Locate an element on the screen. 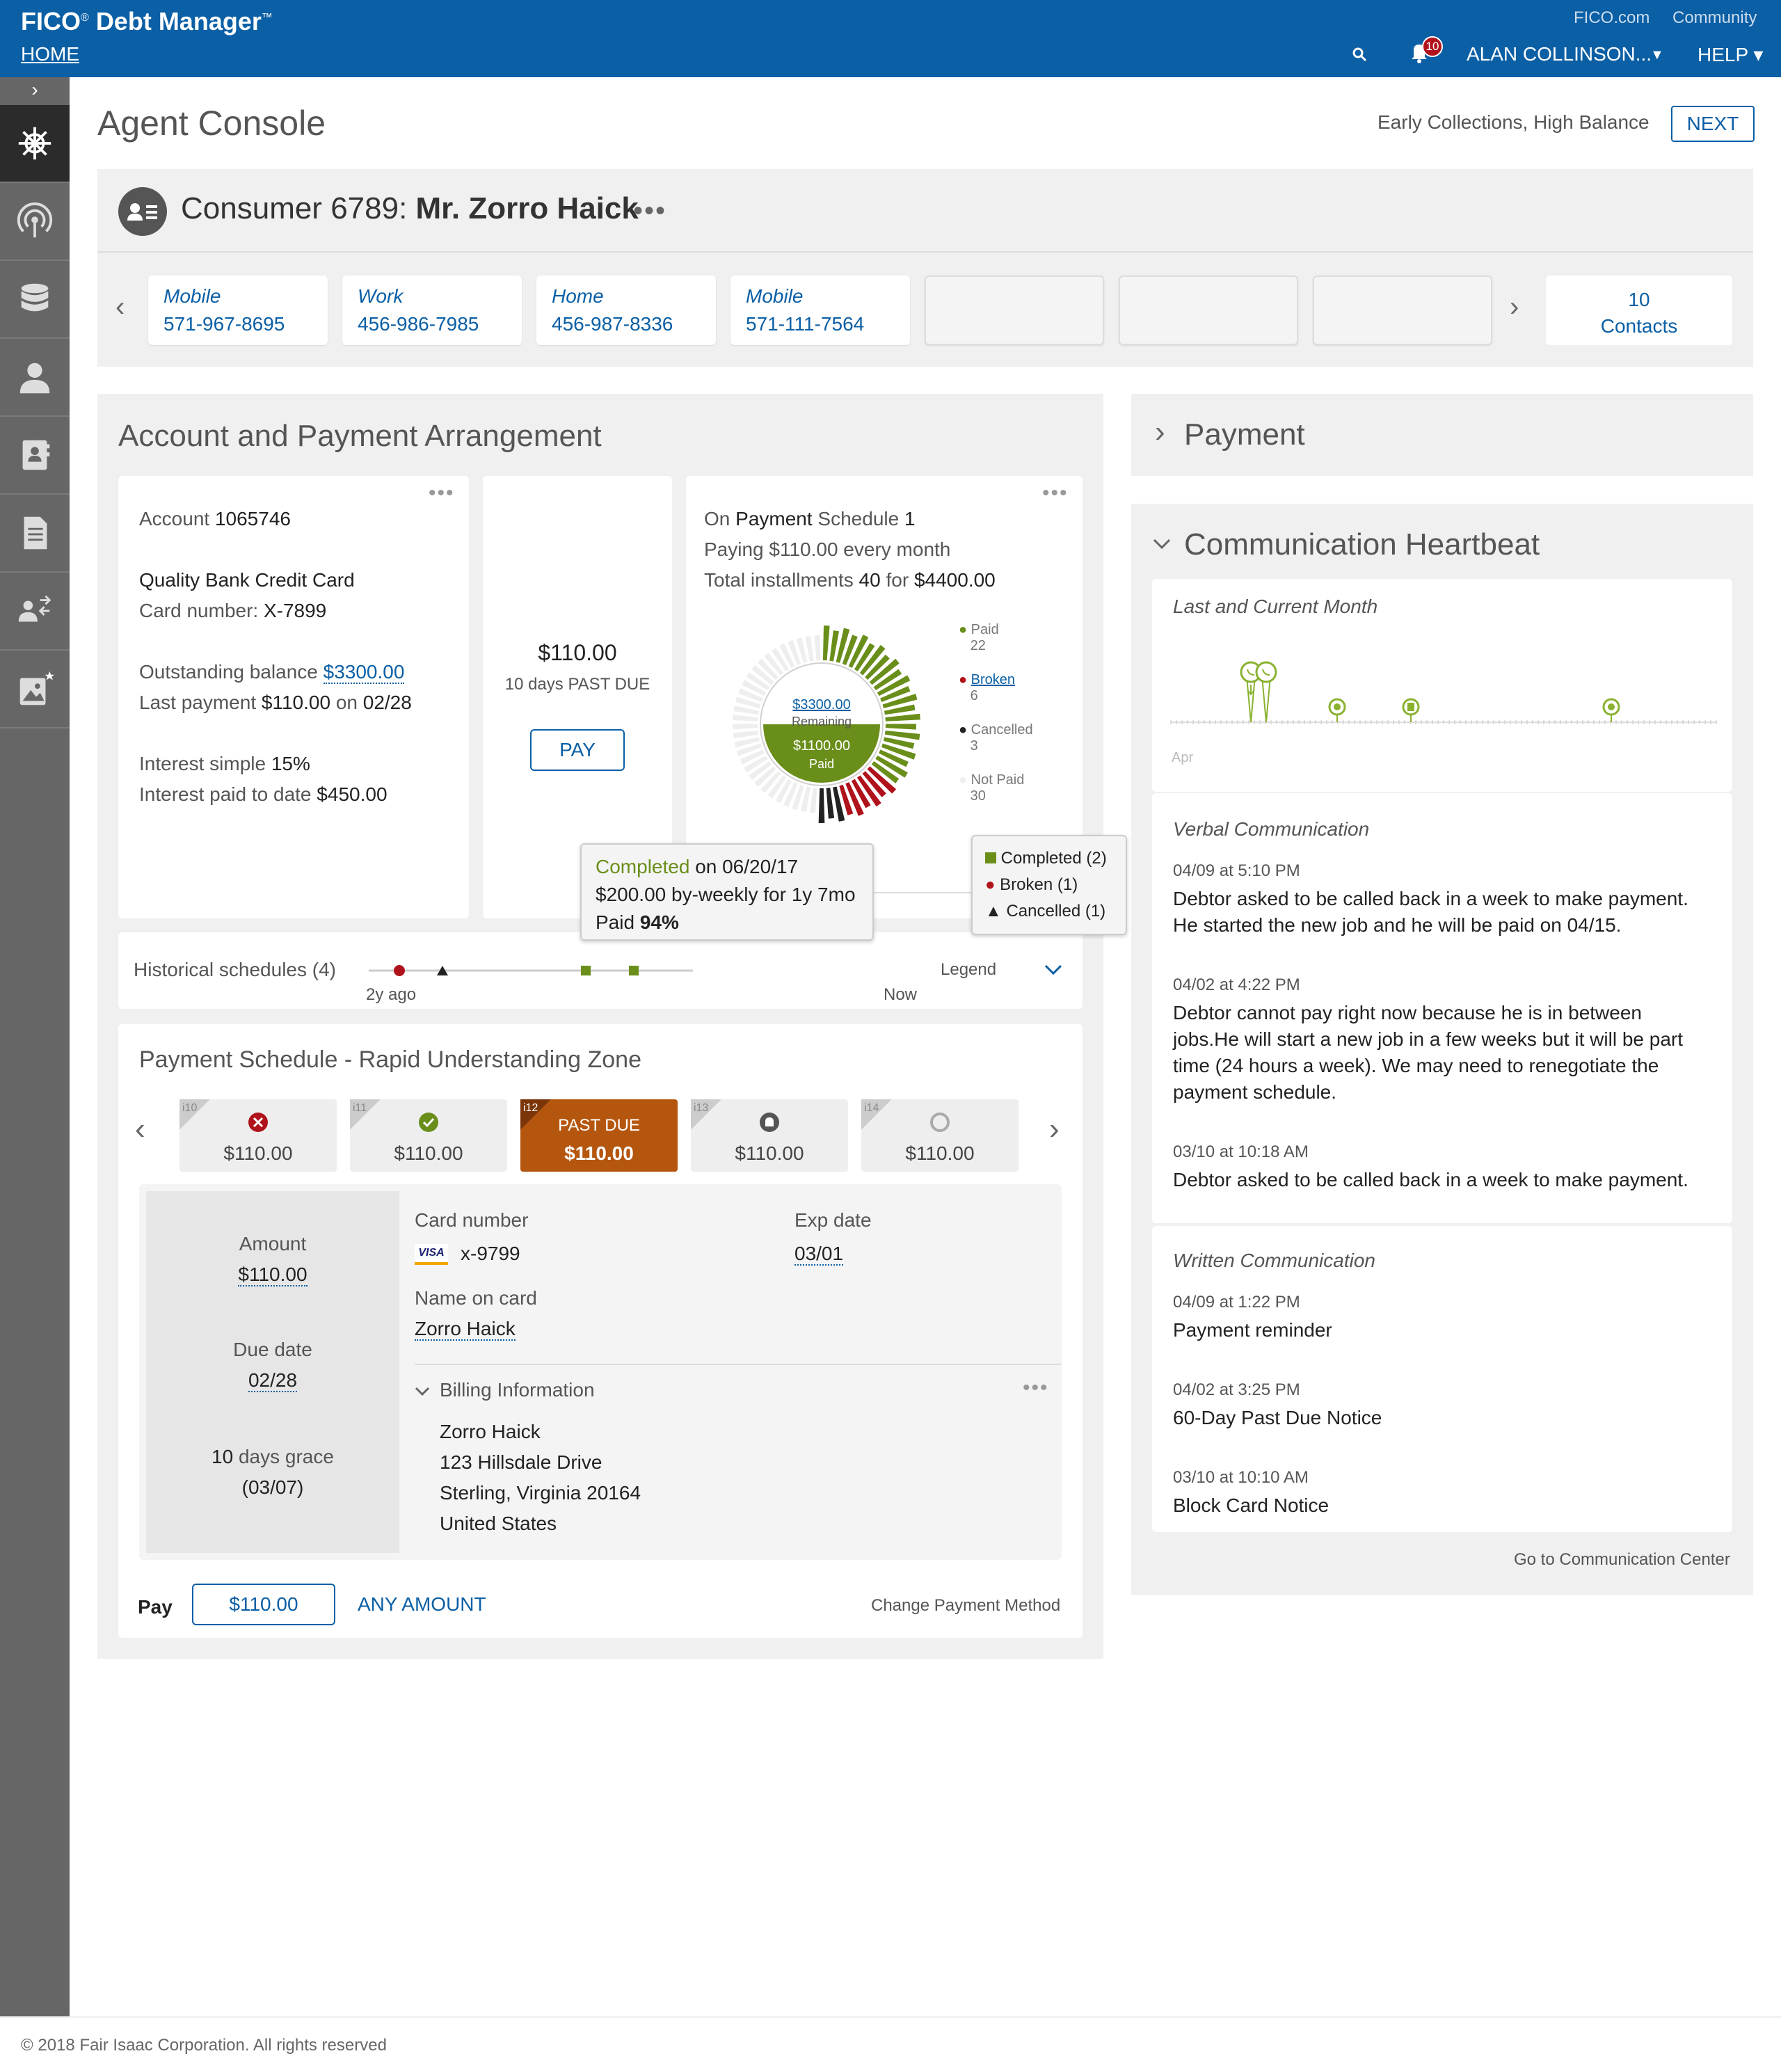 The height and width of the screenshot is (2072, 1781). billing-line: Zorro Haick is located at coordinates (490, 1431).